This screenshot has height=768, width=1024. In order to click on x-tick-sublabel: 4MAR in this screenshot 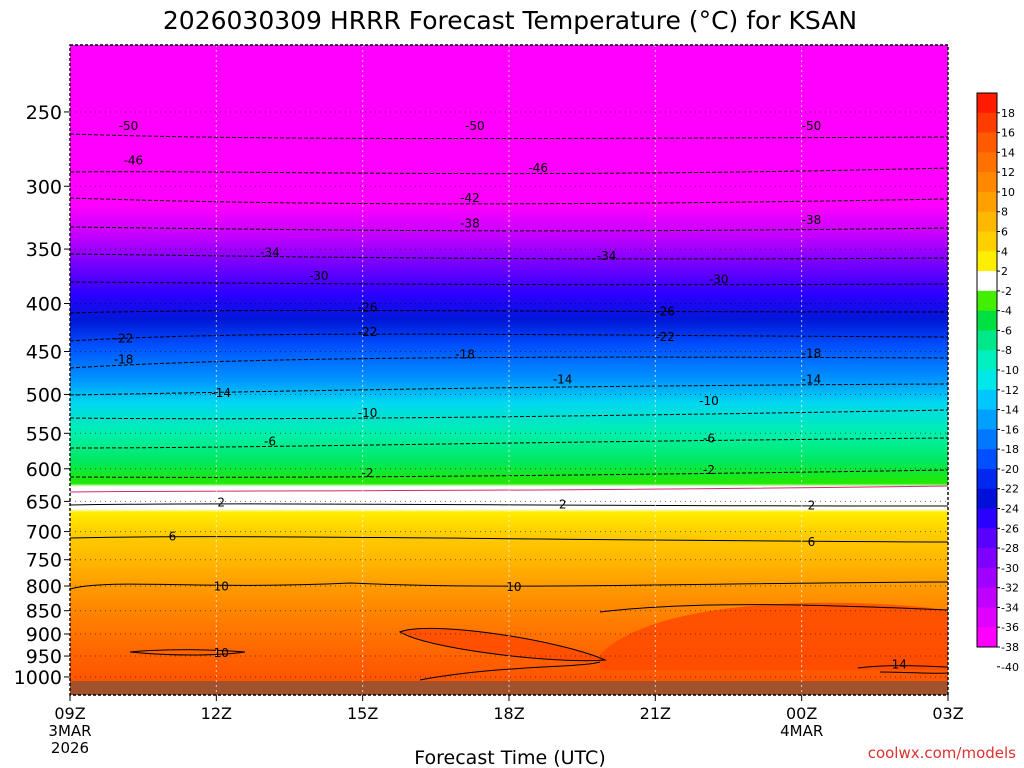, I will do `click(801, 731)`.